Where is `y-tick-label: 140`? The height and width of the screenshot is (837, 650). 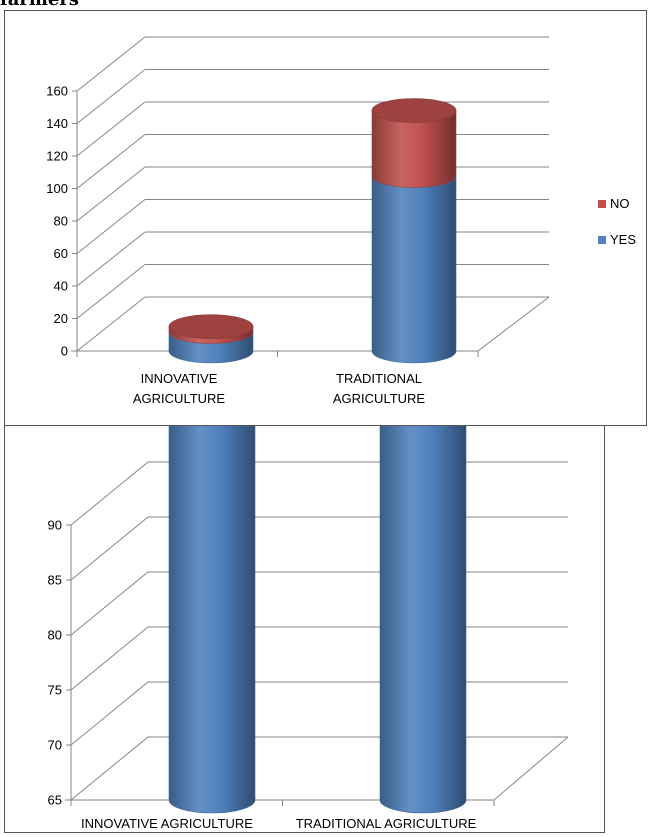
y-tick-label: 140 is located at coordinates (57, 123).